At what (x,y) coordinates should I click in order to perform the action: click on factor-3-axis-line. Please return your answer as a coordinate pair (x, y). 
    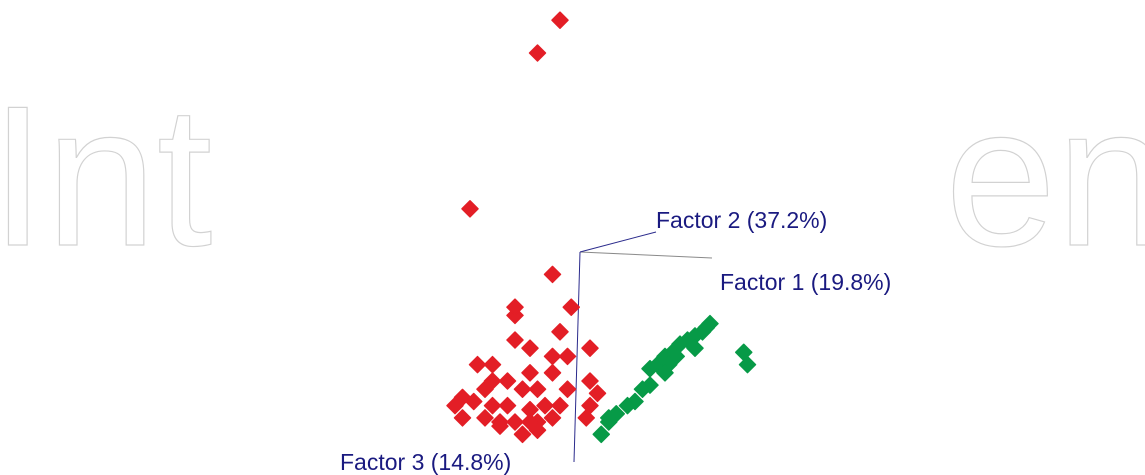
    Looking at the image, I should click on (577, 357).